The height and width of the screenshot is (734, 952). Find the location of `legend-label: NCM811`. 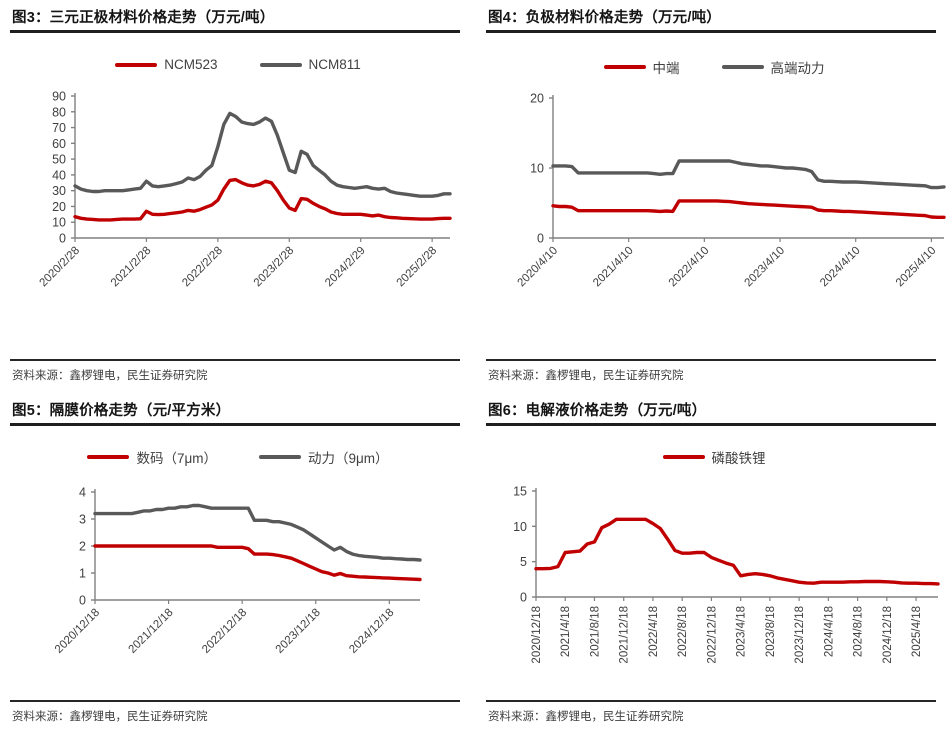

legend-label: NCM811 is located at coordinates (334, 64).